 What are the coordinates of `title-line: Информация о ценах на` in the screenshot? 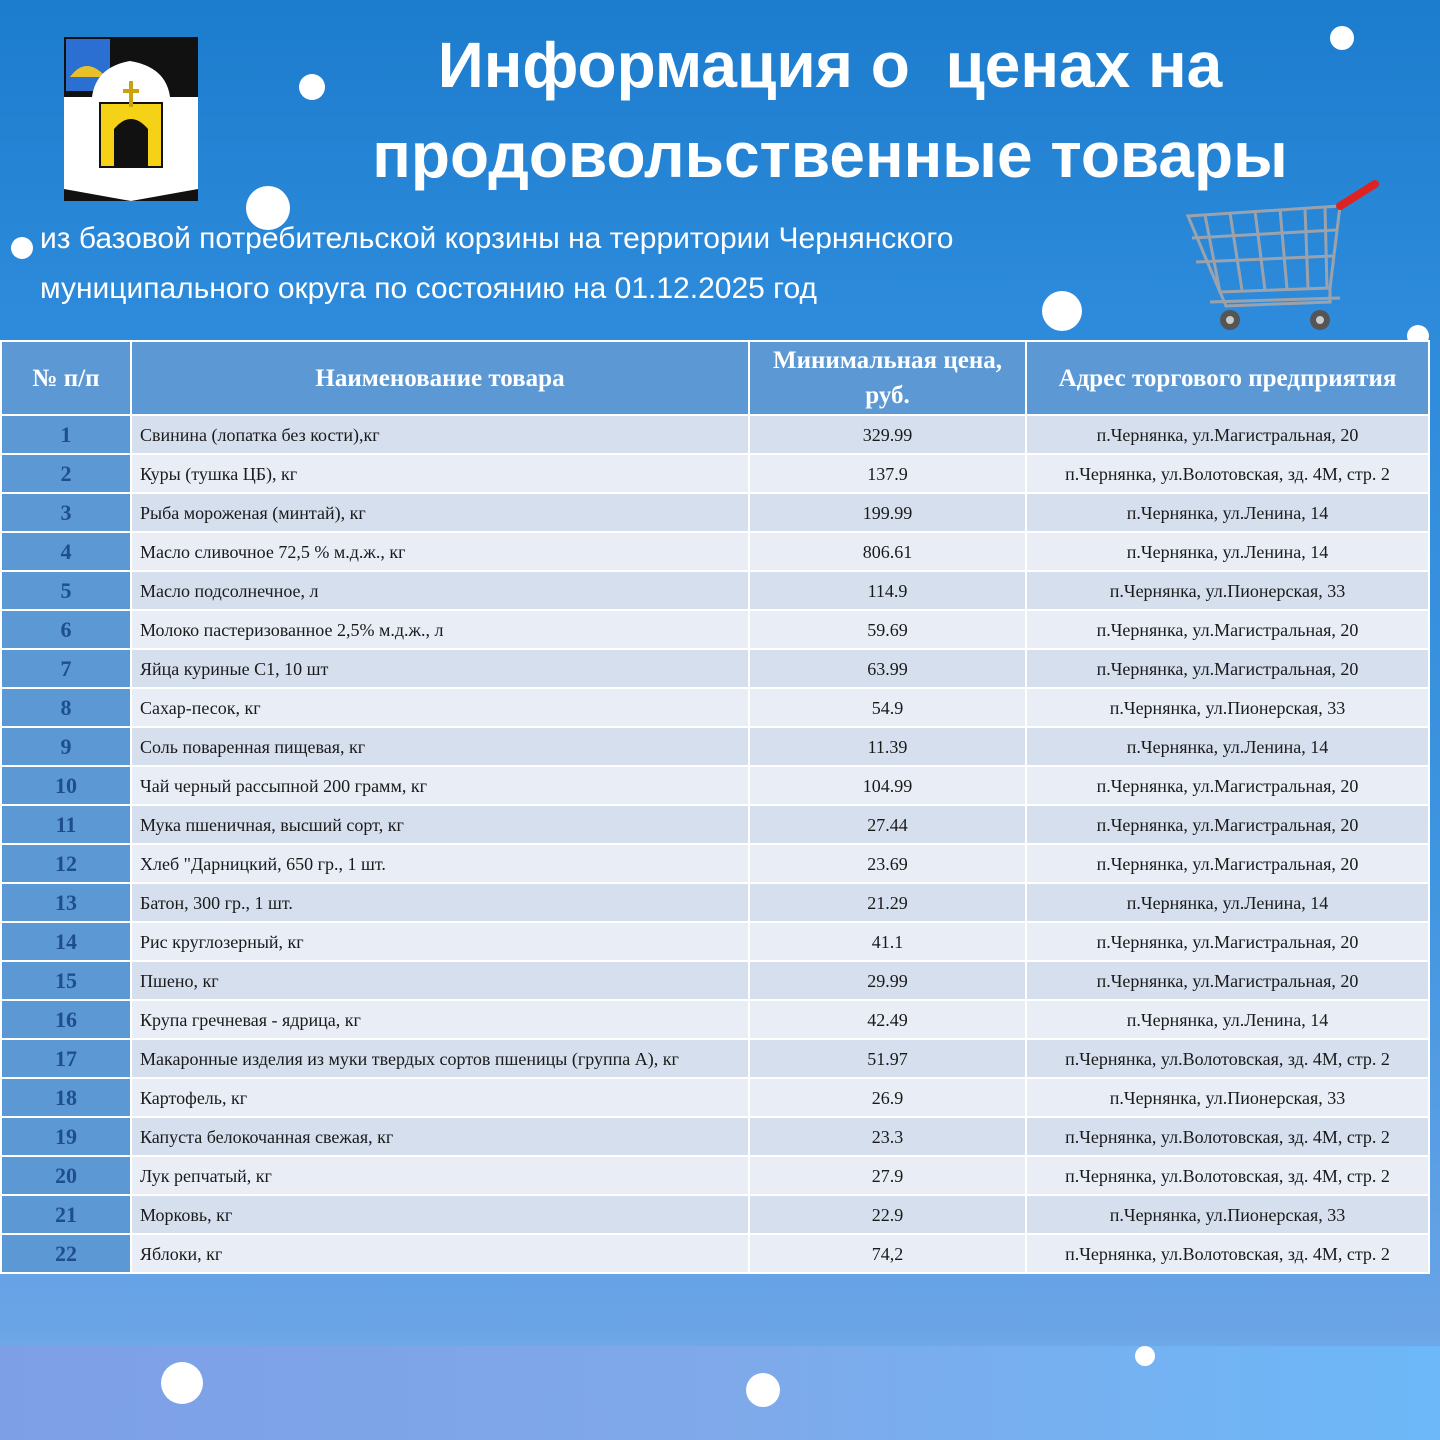 It's located at (830, 65).